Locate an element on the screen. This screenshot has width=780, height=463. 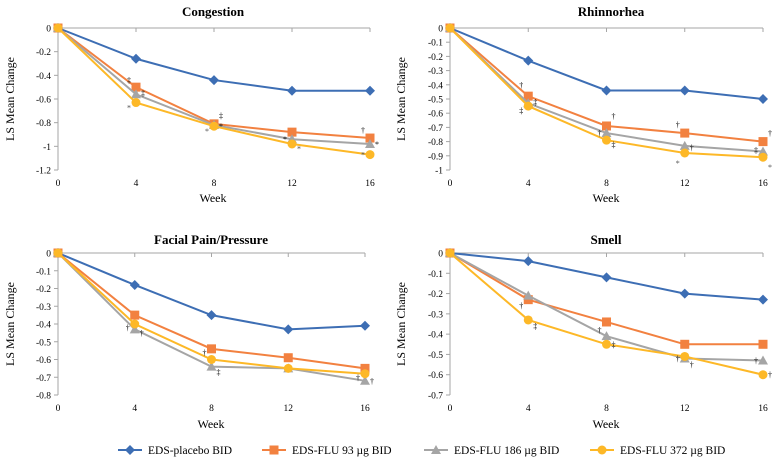
legend-item: EDS-FLU 372 µg BID is located at coordinates (657, 451).